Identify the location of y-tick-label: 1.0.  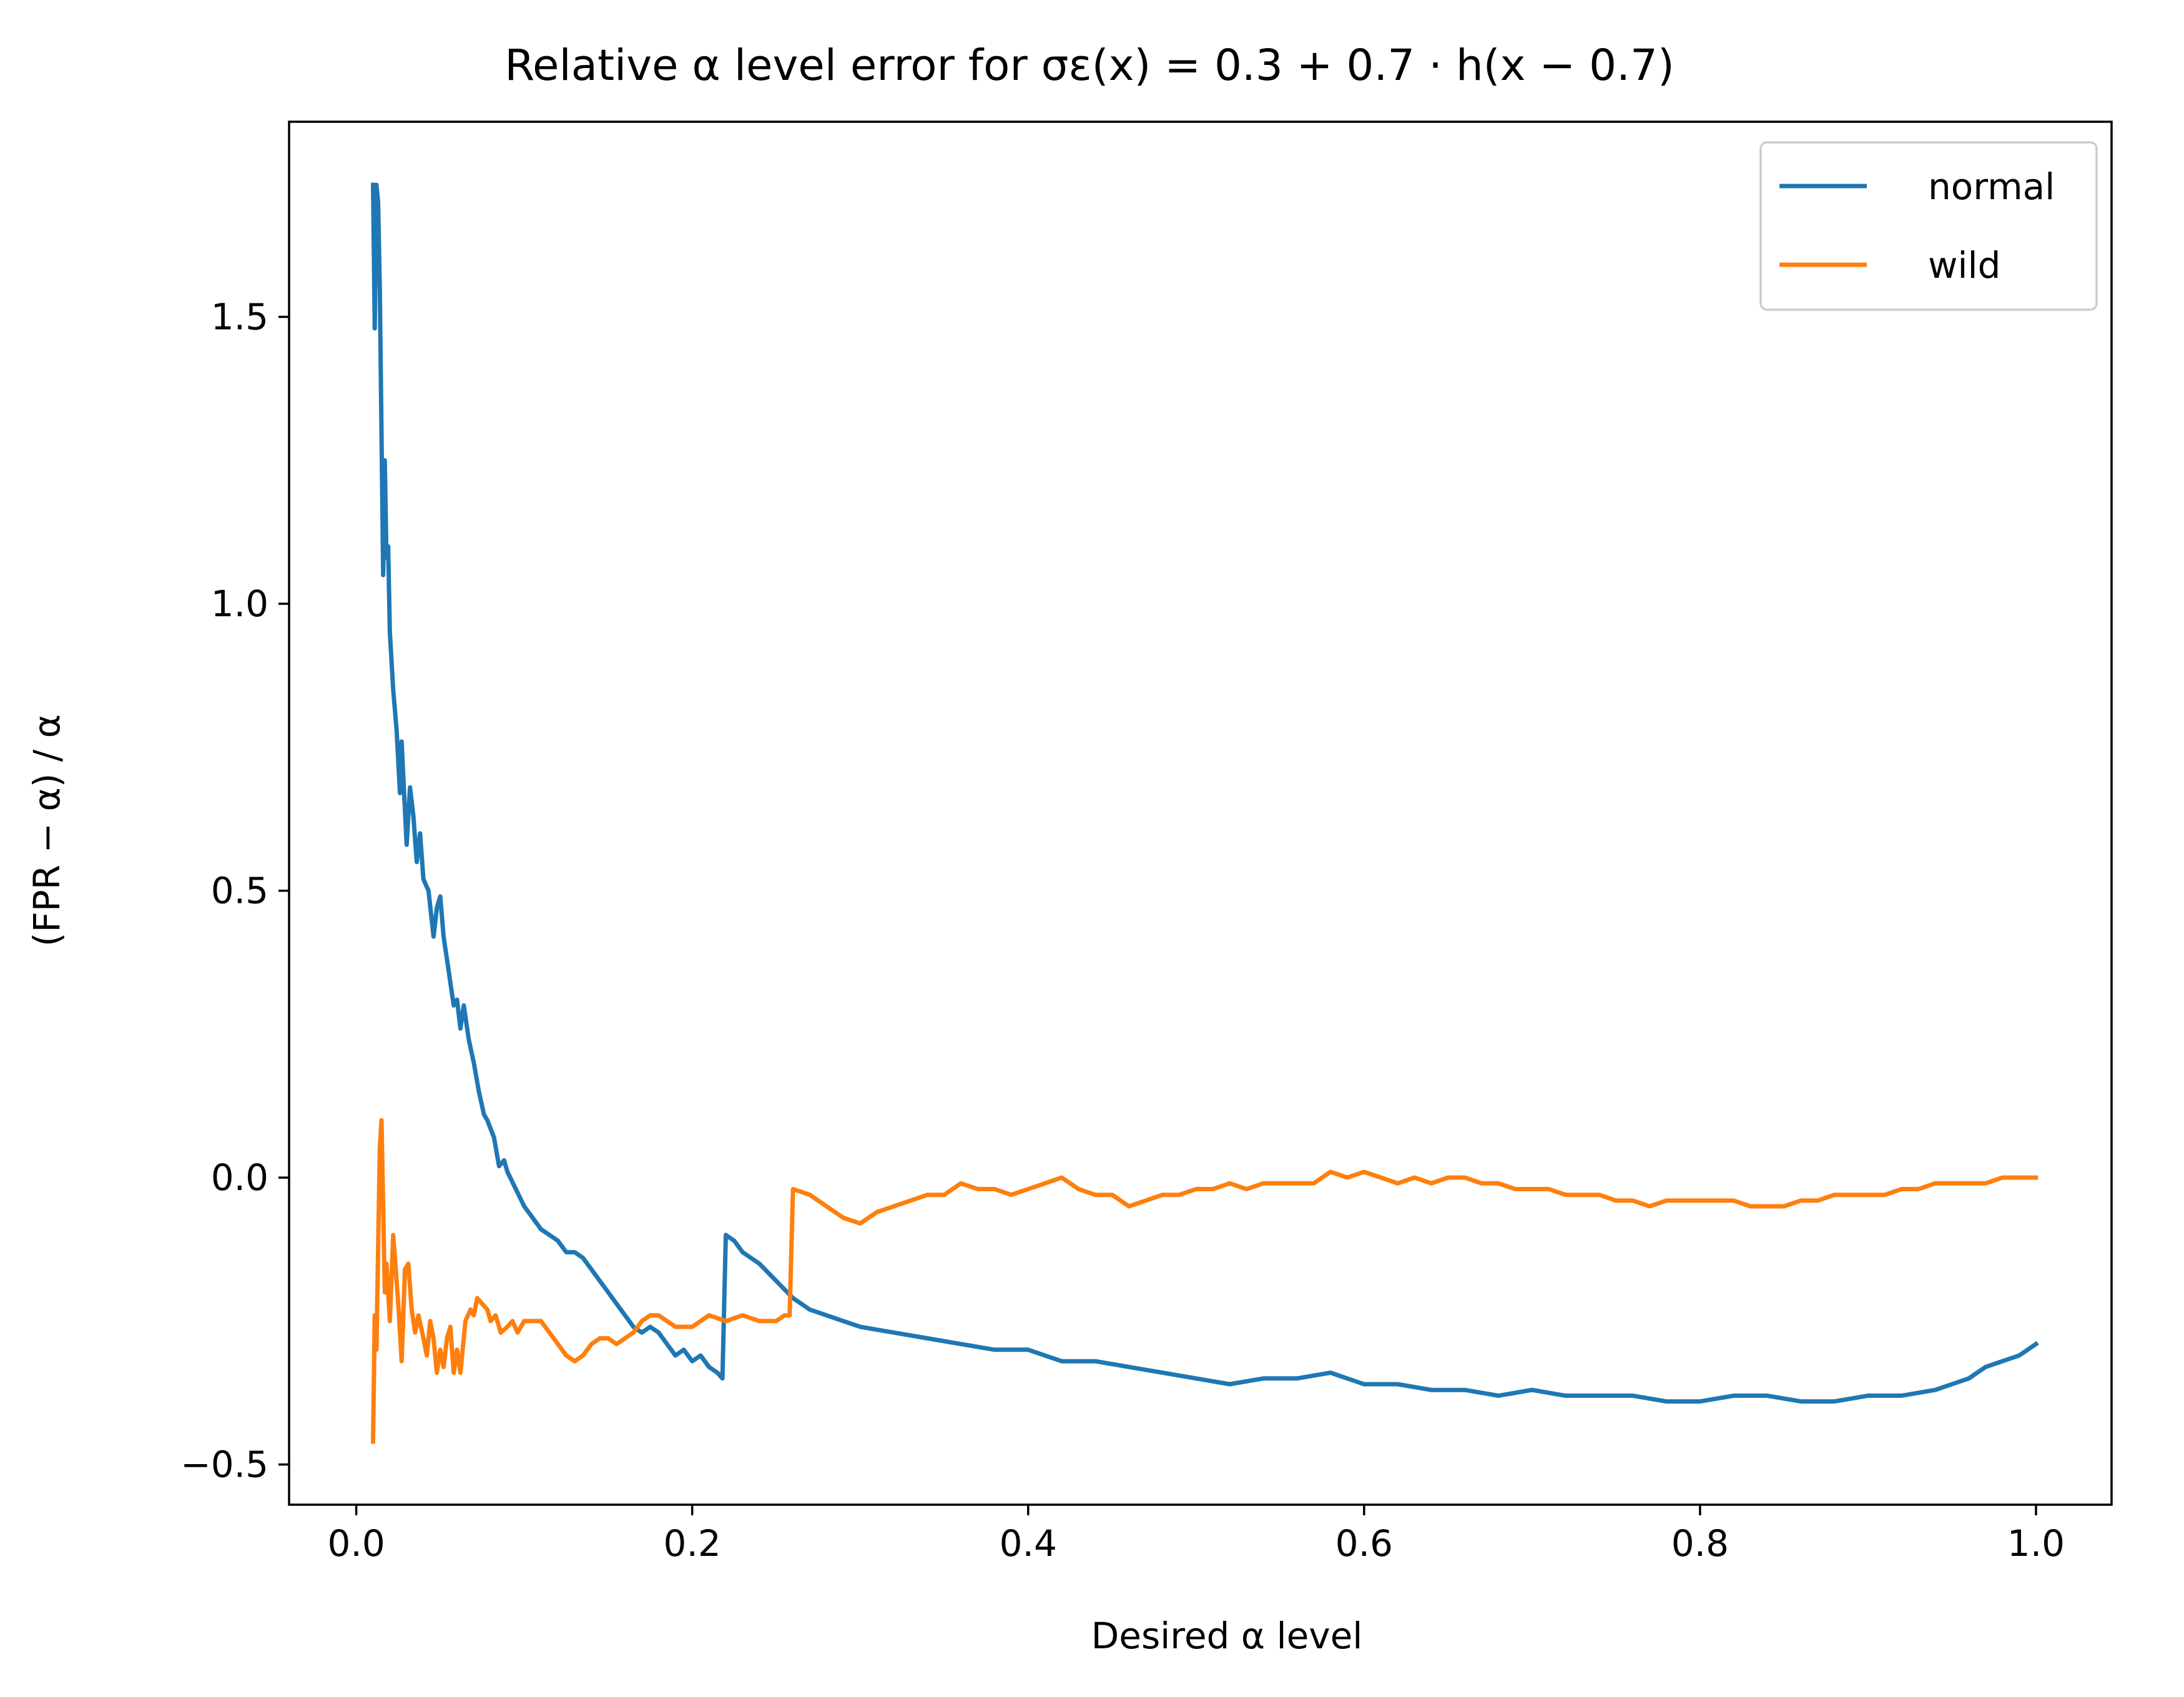
(240, 604).